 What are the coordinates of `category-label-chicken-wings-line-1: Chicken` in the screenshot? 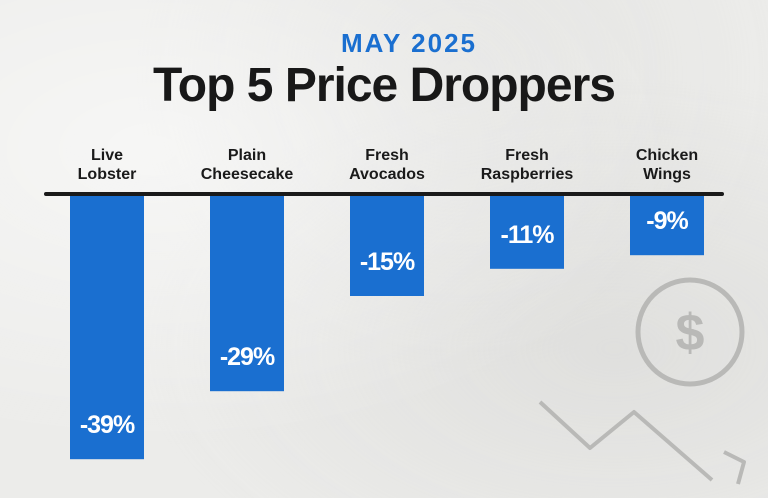 It's located at (667, 155).